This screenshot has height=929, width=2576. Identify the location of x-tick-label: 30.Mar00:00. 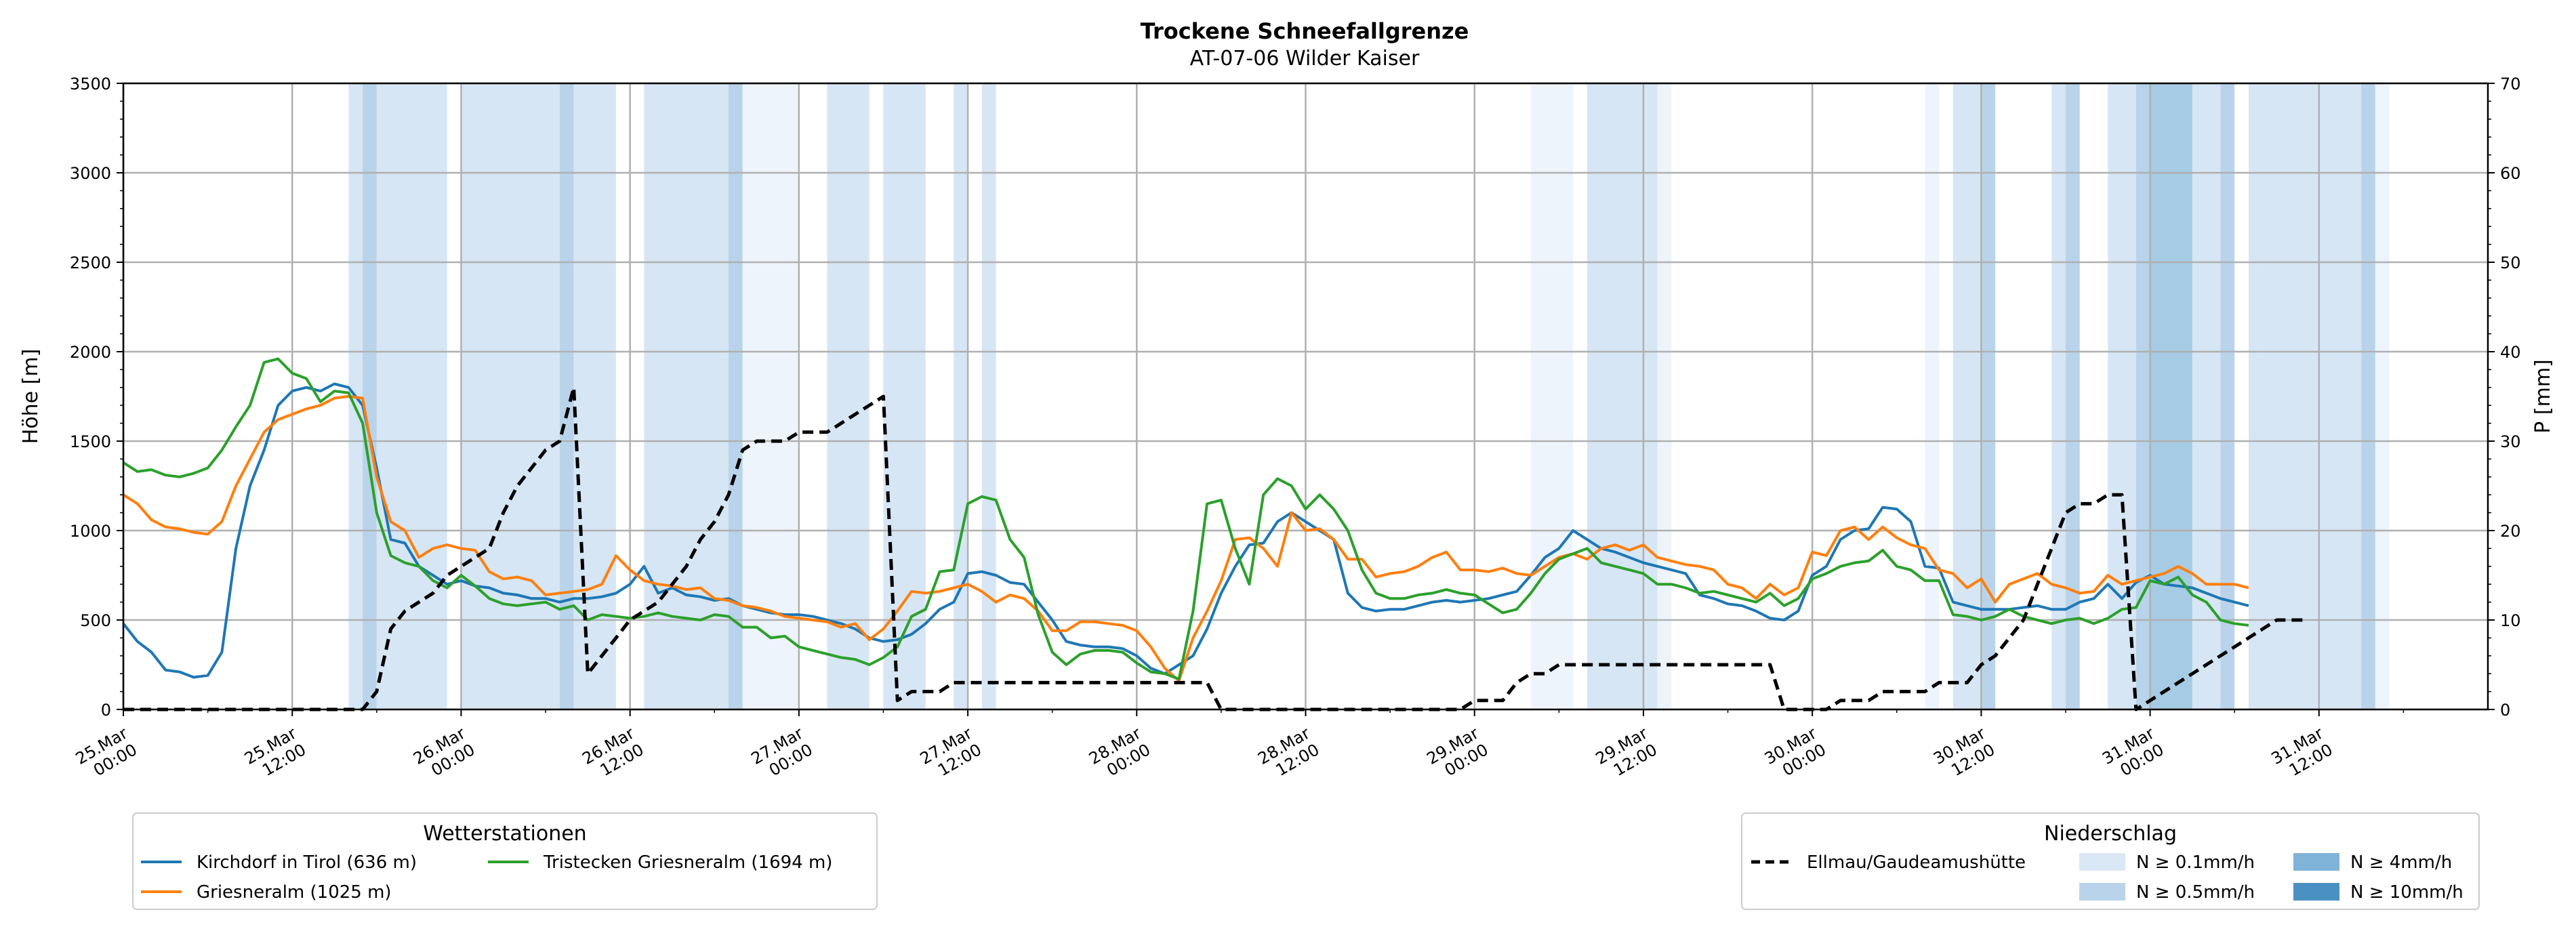
(1795, 754).